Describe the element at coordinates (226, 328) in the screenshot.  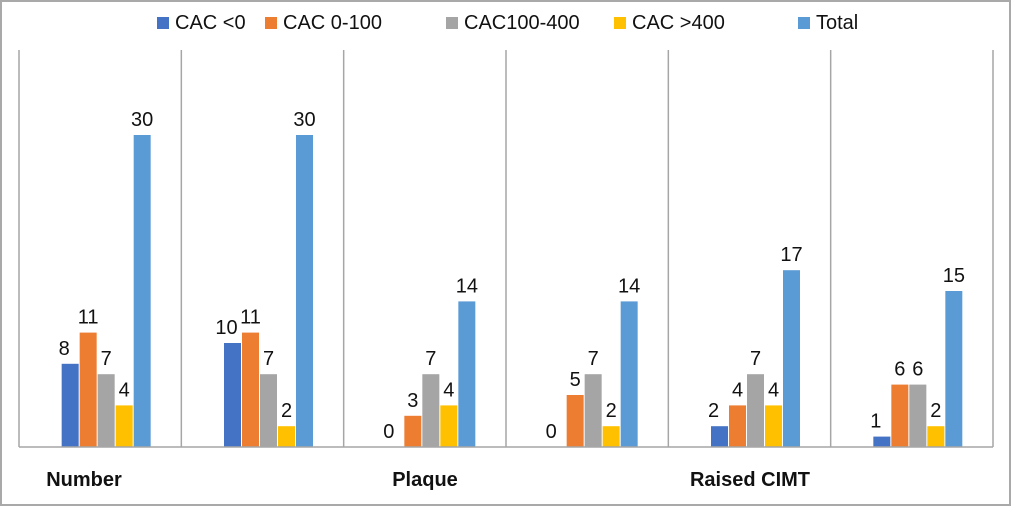
I see `data-label-1-0: 10` at that location.